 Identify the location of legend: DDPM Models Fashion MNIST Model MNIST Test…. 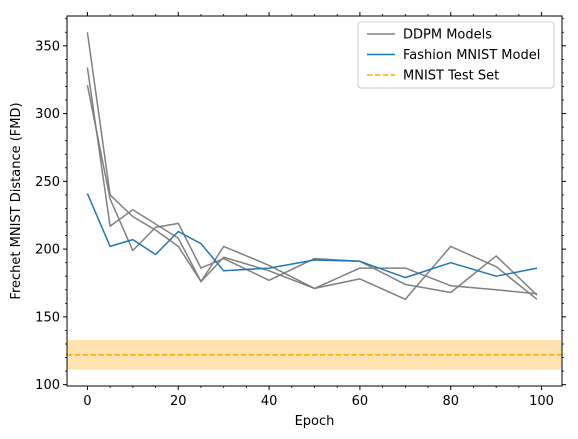
(456, 55).